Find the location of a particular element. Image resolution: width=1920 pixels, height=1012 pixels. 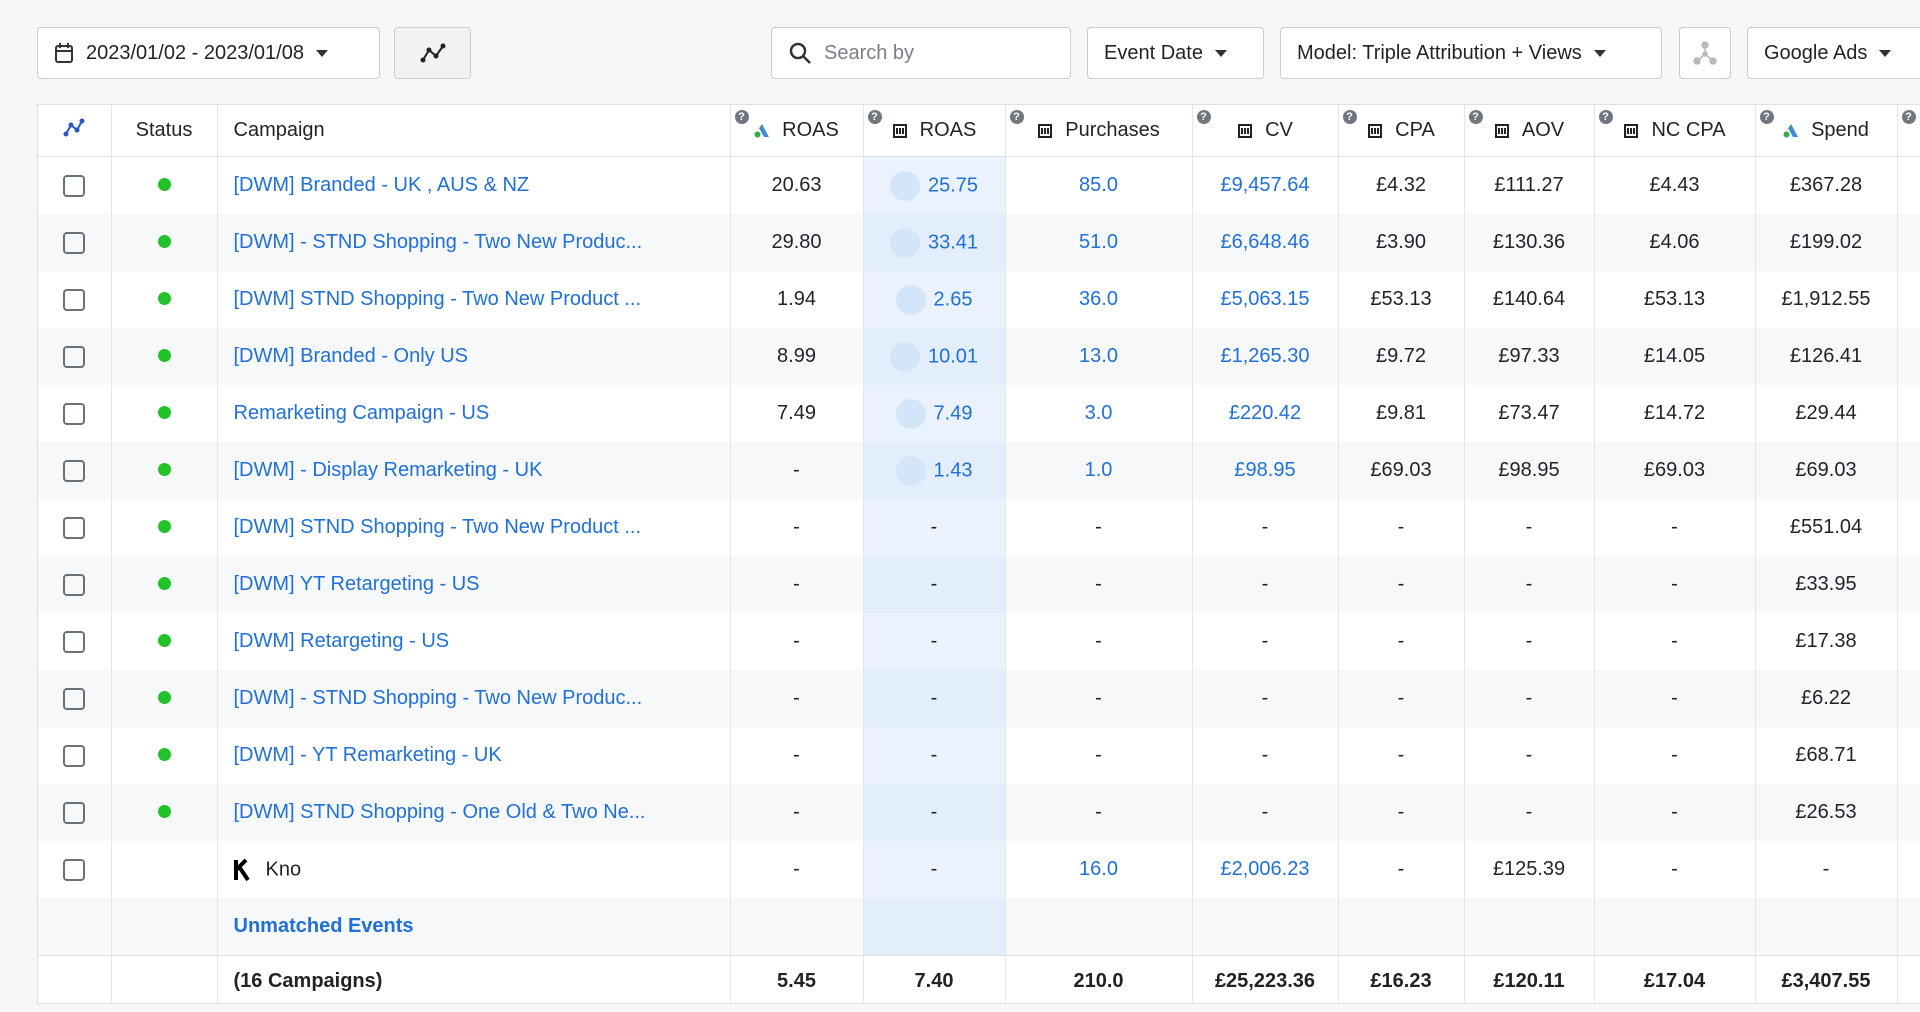

metric-value: £220.42 is located at coordinates (1265, 413).